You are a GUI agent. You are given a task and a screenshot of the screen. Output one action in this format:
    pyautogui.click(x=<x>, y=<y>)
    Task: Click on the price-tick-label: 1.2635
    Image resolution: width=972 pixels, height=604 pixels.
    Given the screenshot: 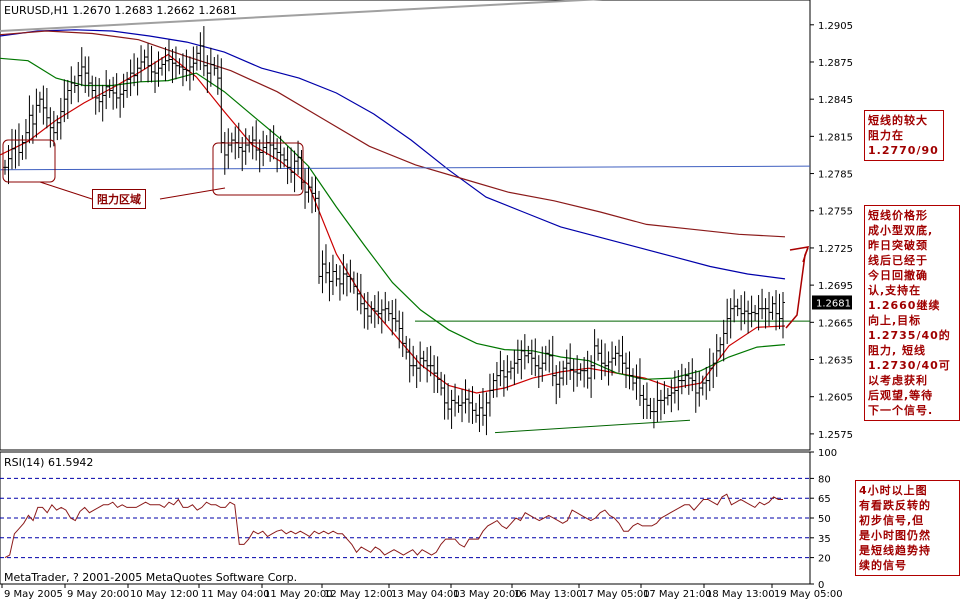 What is the action you would take?
    pyautogui.click(x=835, y=361)
    